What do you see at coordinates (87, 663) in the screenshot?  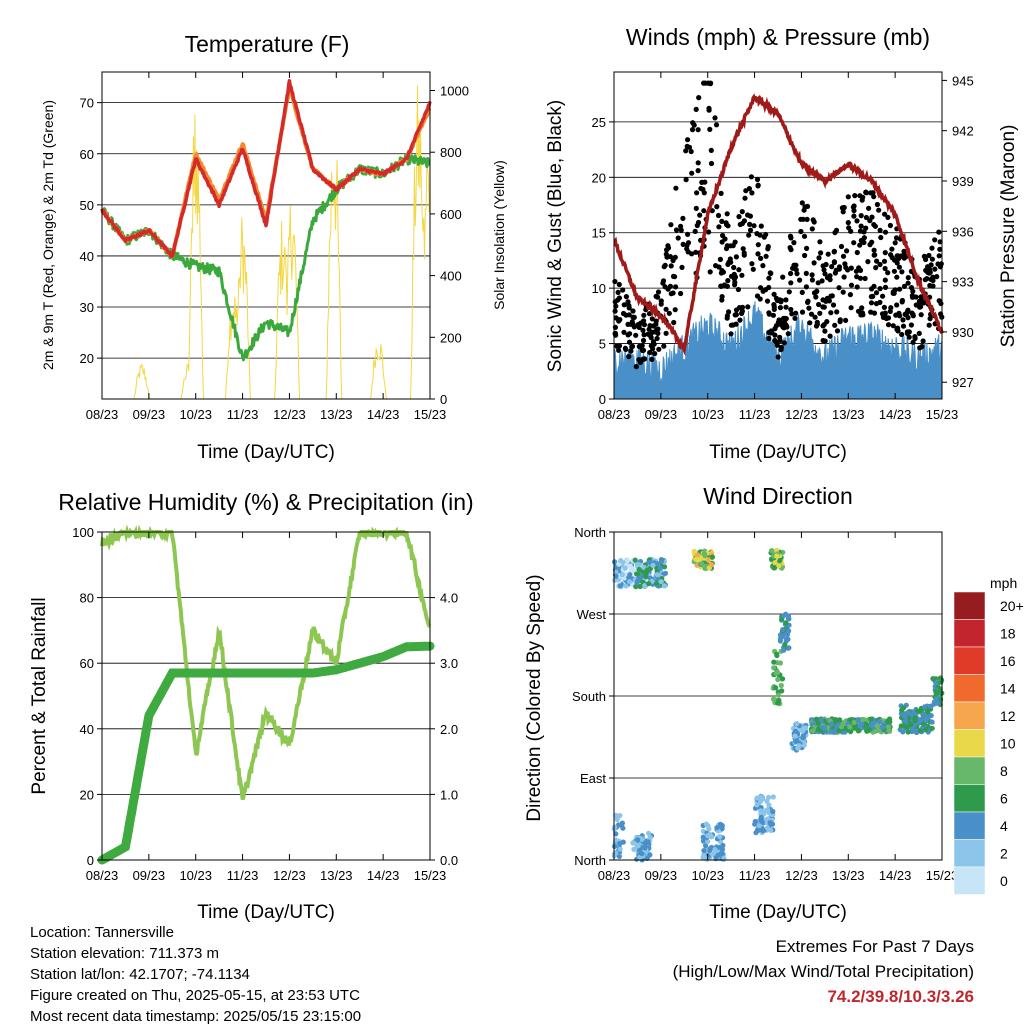 I see `y-tick-label: 60` at bounding box center [87, 663].